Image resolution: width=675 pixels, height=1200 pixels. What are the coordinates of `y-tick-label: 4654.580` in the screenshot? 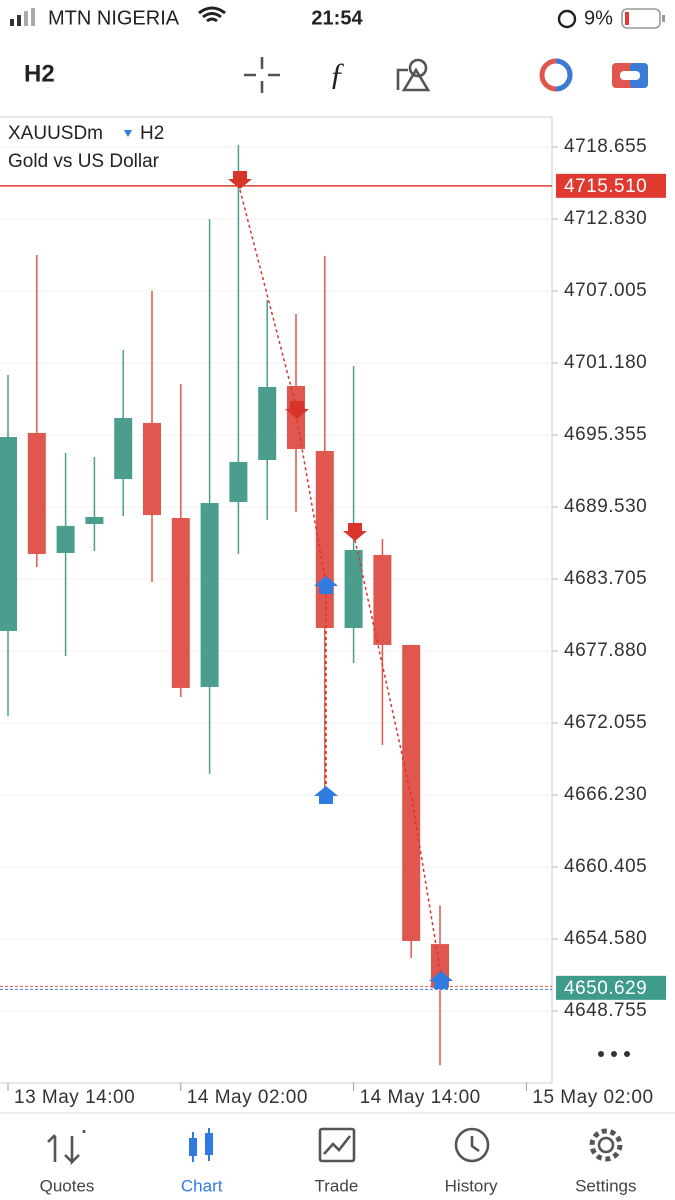 It's located at (605, 938).